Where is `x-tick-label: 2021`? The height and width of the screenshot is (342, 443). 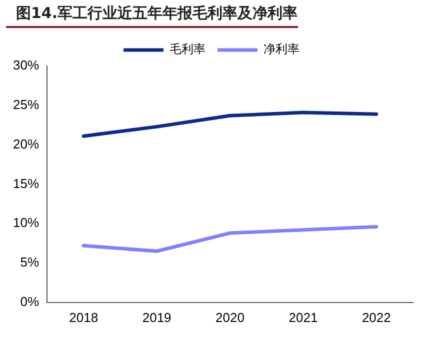
x-tick-label: 2021 is located at coordinates (303, 317).